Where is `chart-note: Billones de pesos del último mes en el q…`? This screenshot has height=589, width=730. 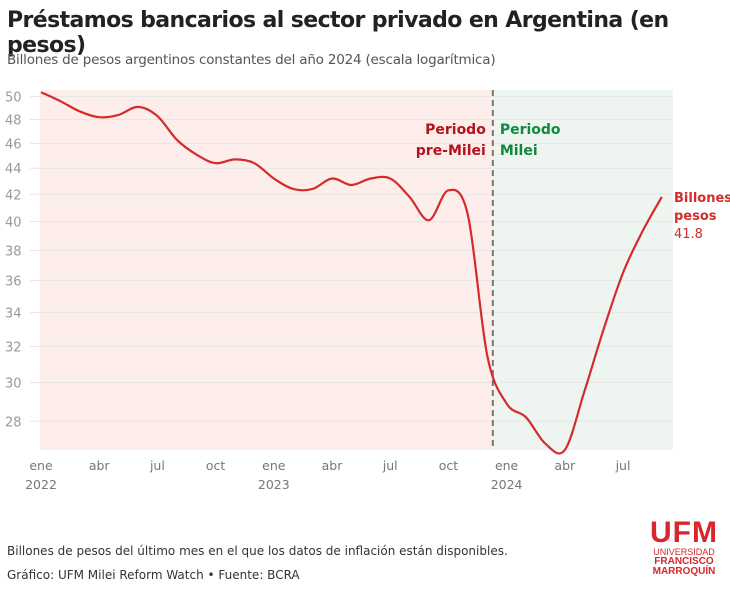
chart-note: Billones de pesos del último mes en el q… is located at coordinates (257, 551).